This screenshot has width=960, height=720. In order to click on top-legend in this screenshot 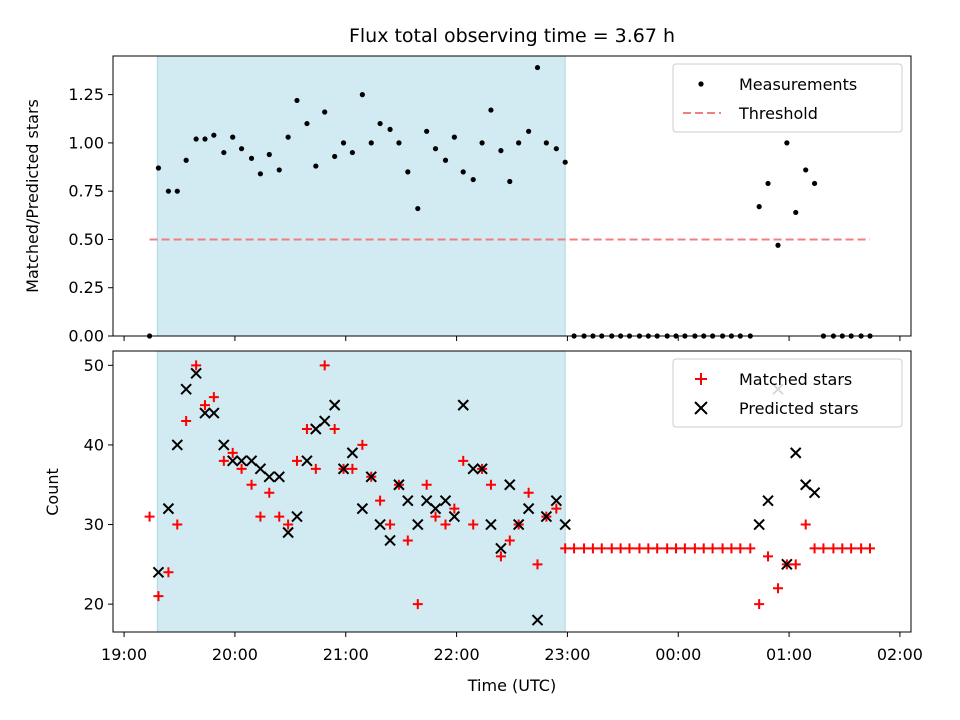, I will do `click(787, 98)`.